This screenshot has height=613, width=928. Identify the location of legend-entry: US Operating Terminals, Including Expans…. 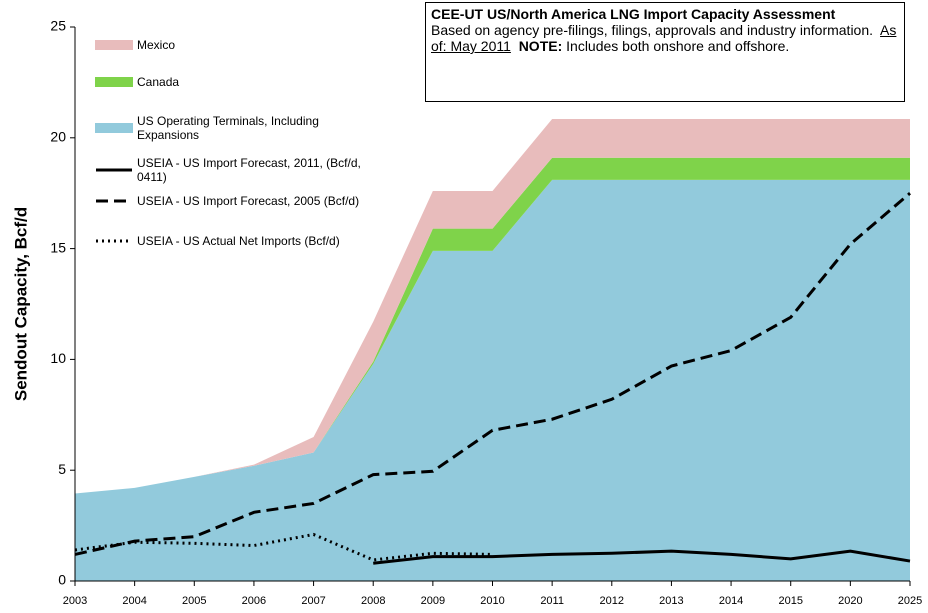
(245, 128).